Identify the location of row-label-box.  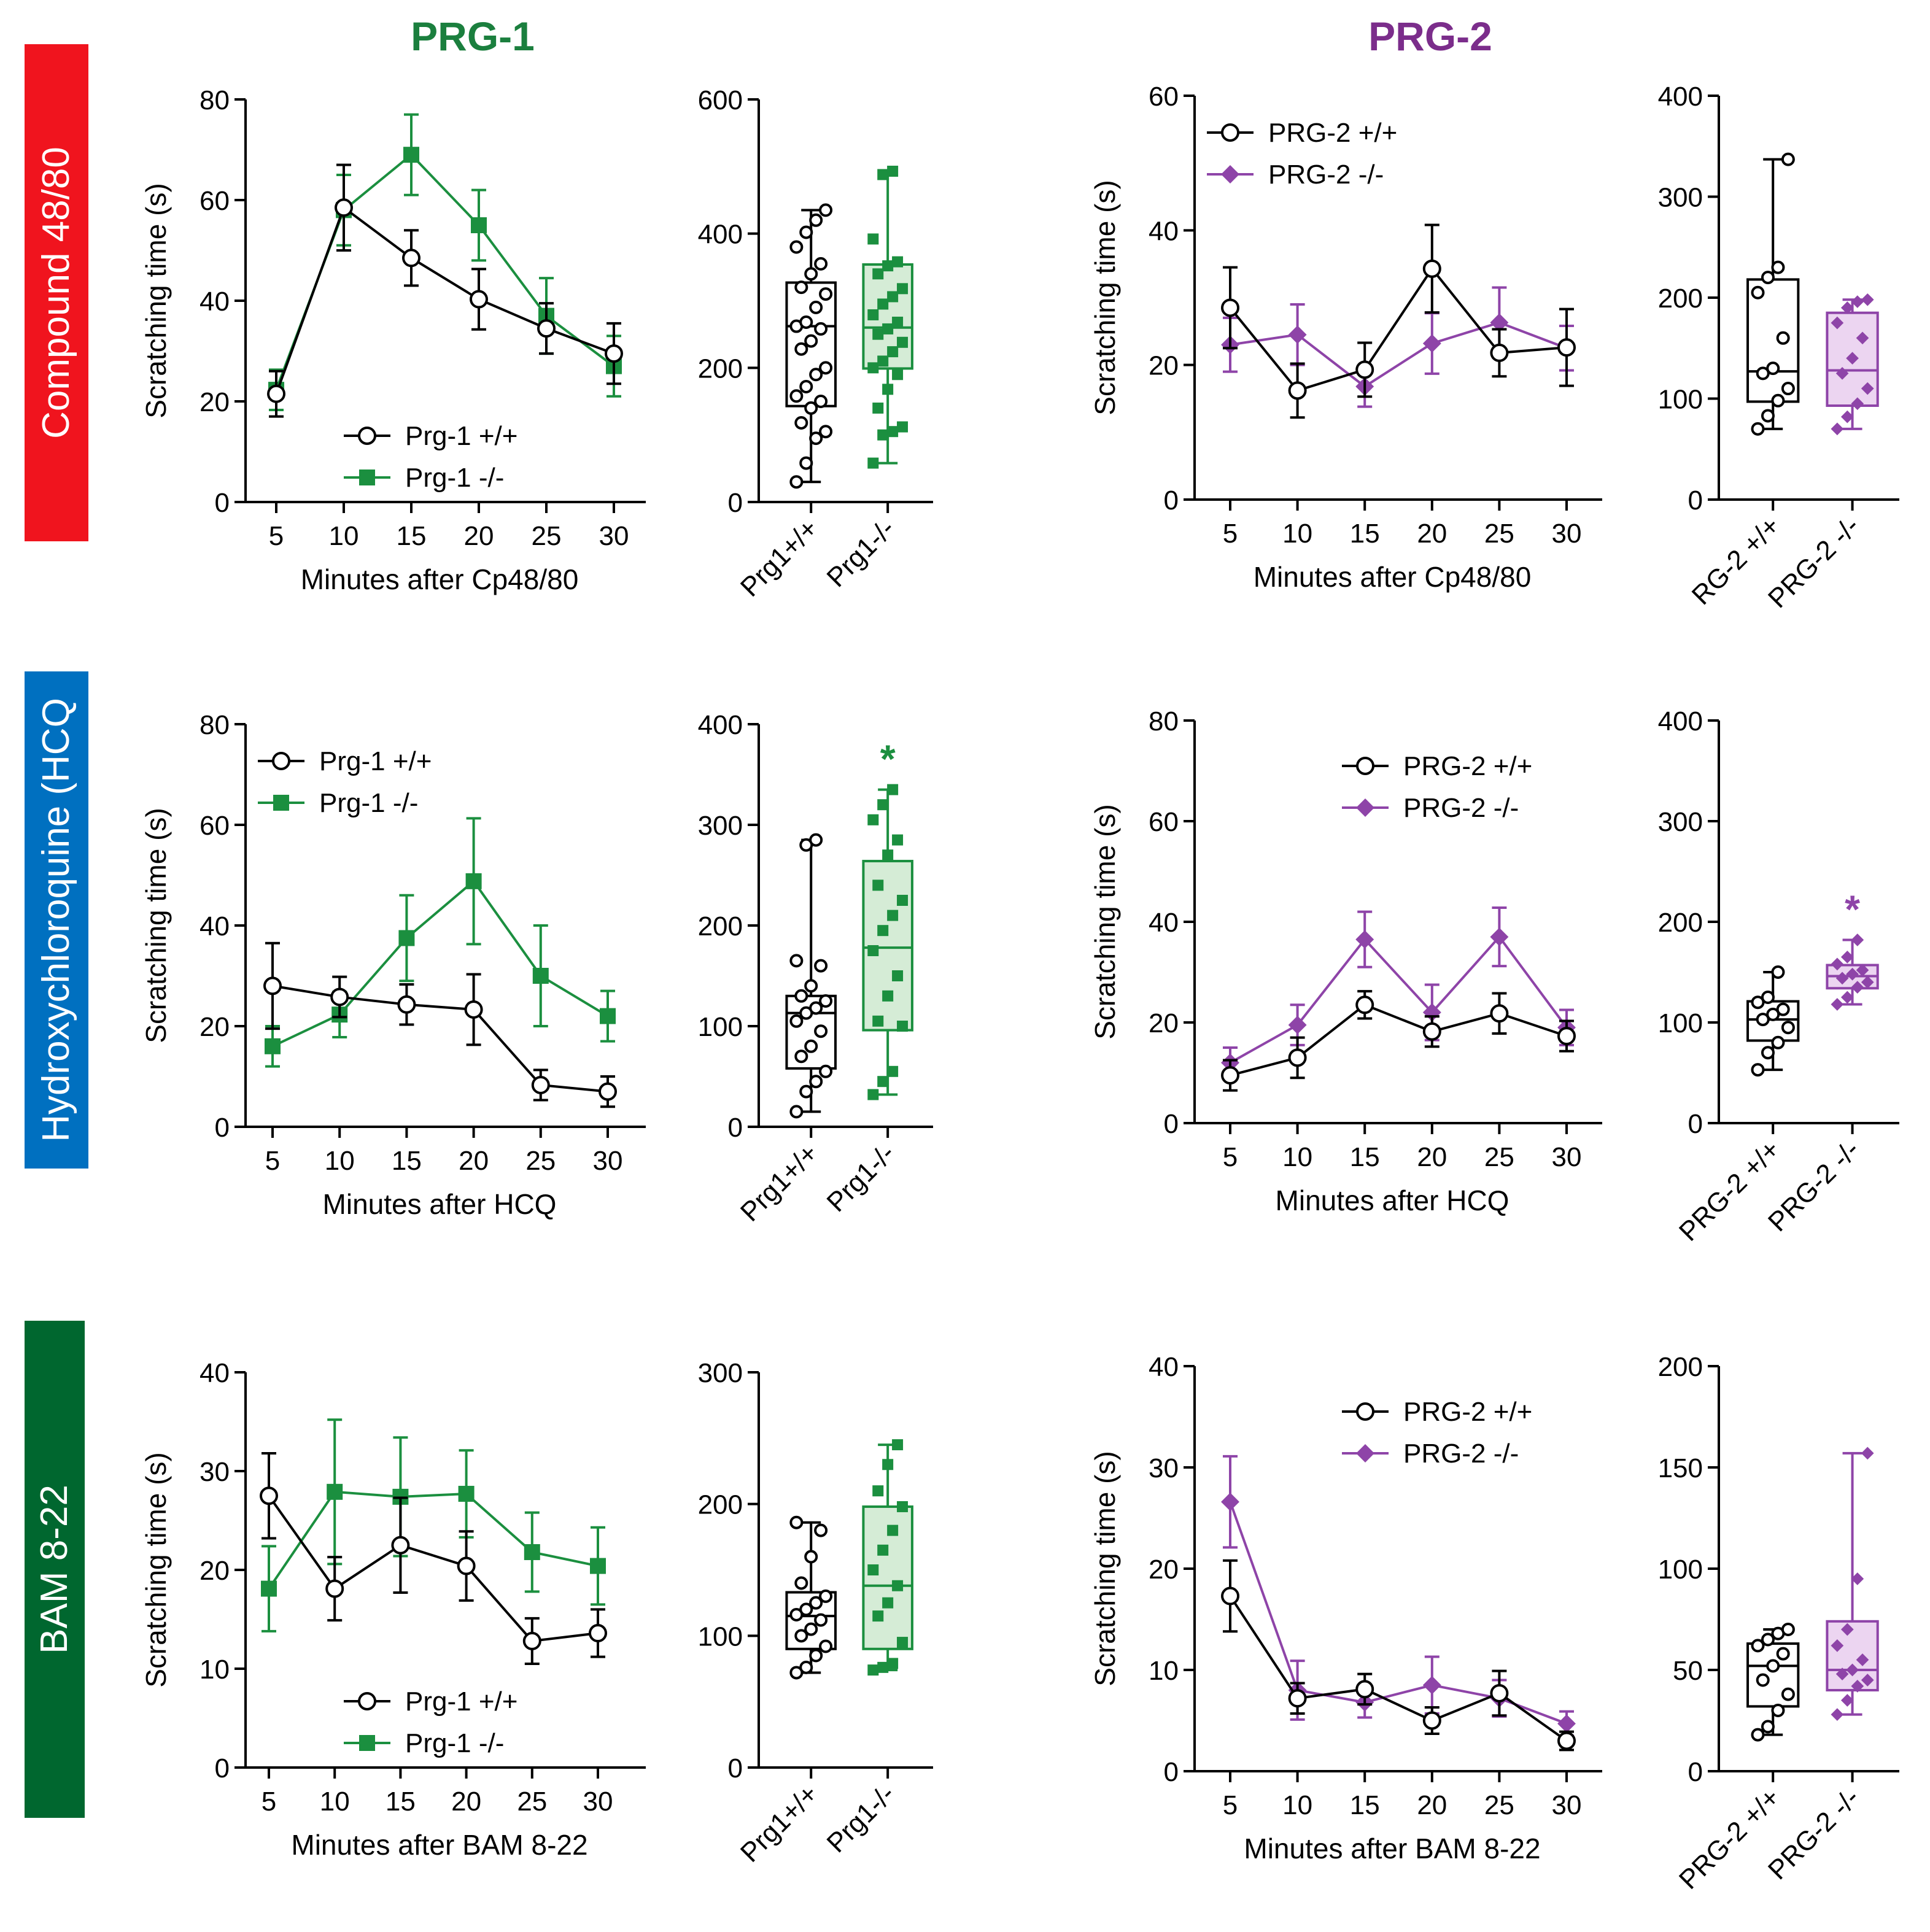
(57, 920).